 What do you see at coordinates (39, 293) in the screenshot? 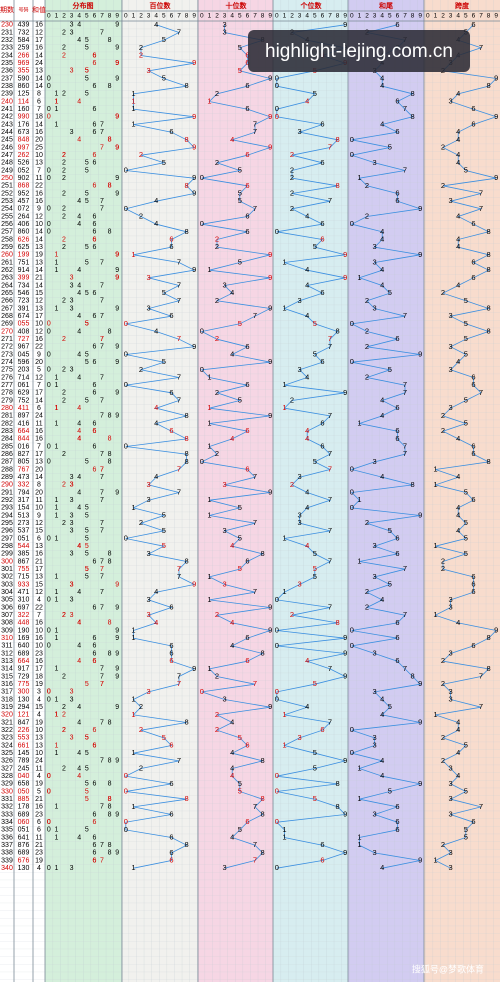
I see `sum: 15` at bounding box center [39, 293].